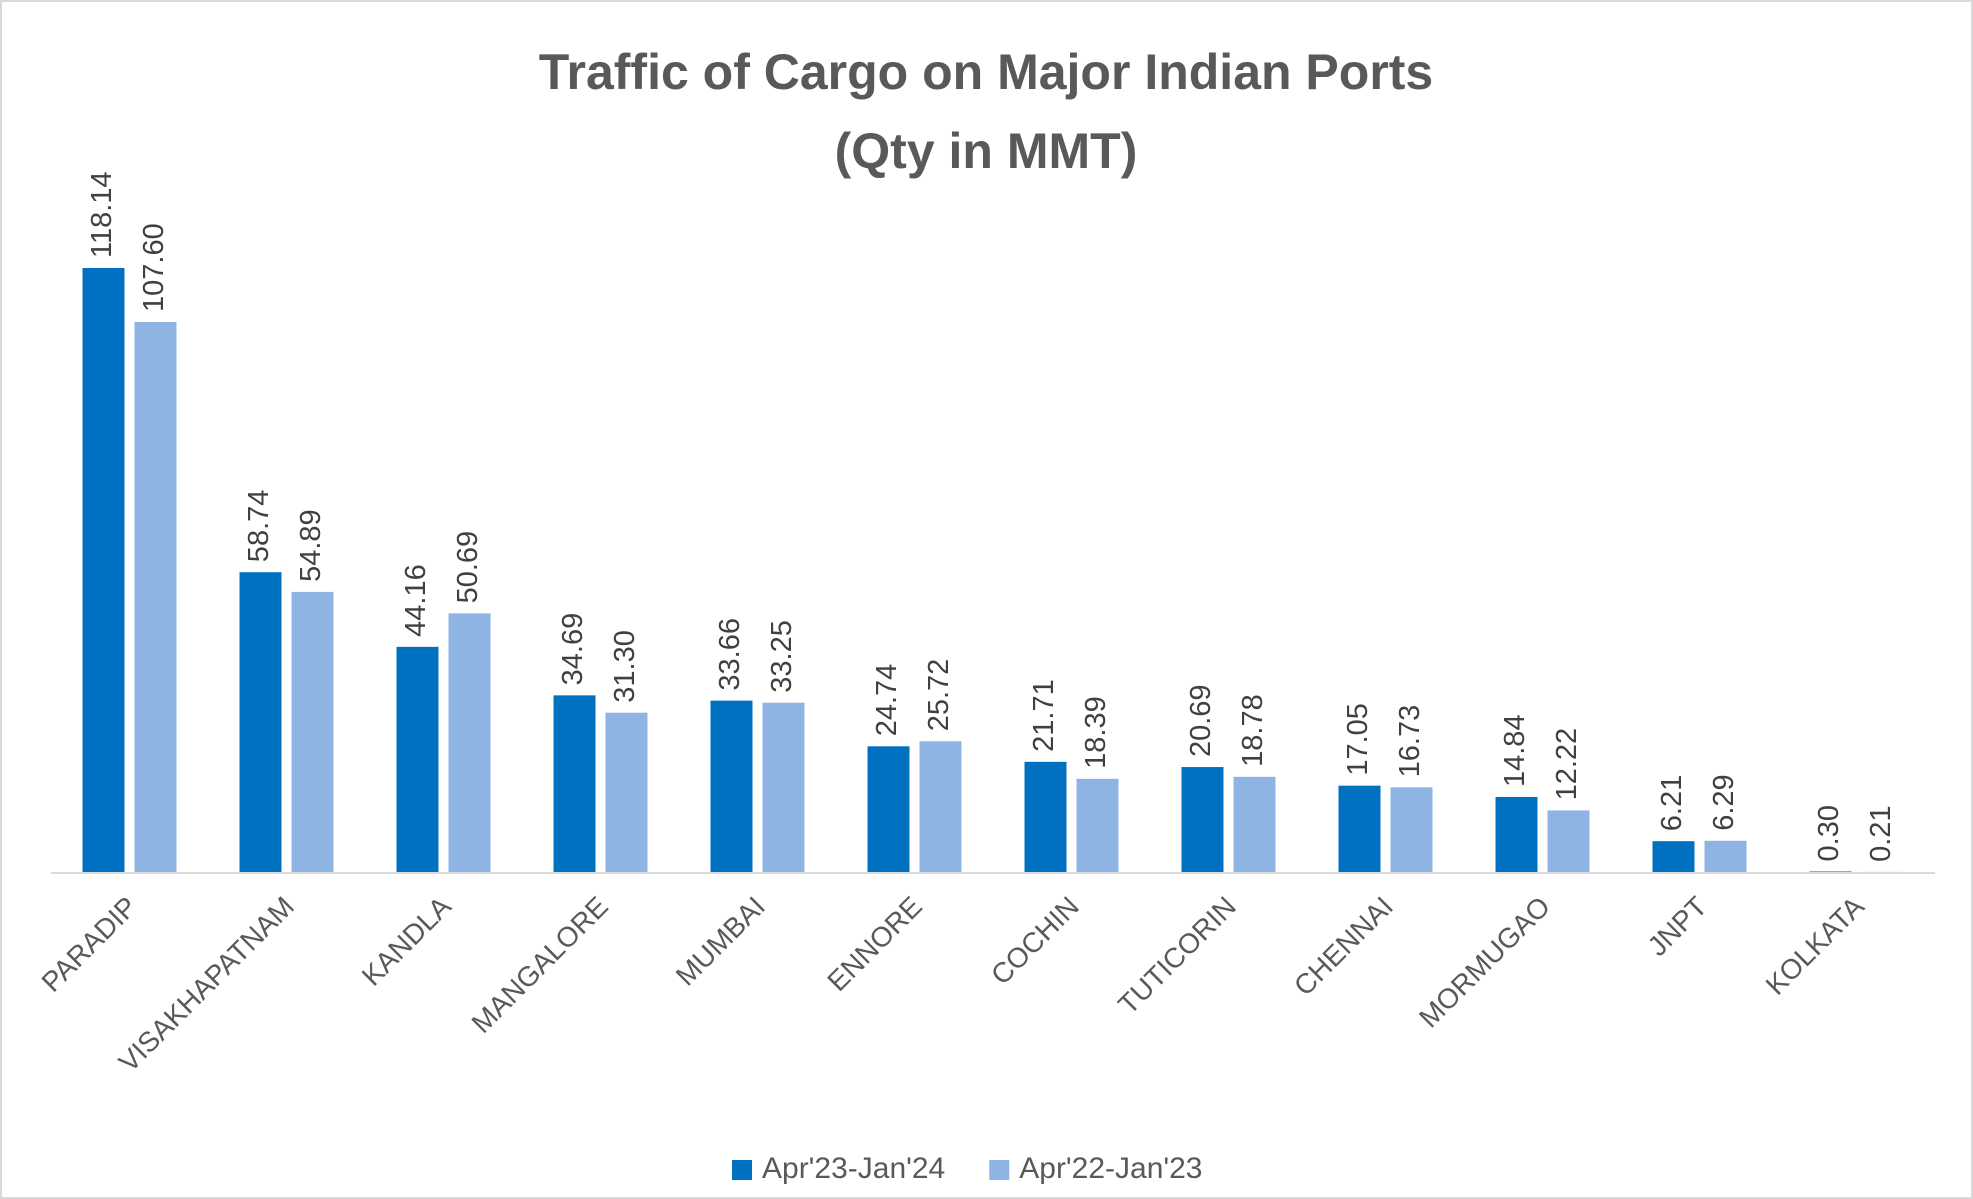  What do you see at coordinates (1201, 720) in the screenshot?
I see `data-label: 20.69` at bounding box center [1201, 720].